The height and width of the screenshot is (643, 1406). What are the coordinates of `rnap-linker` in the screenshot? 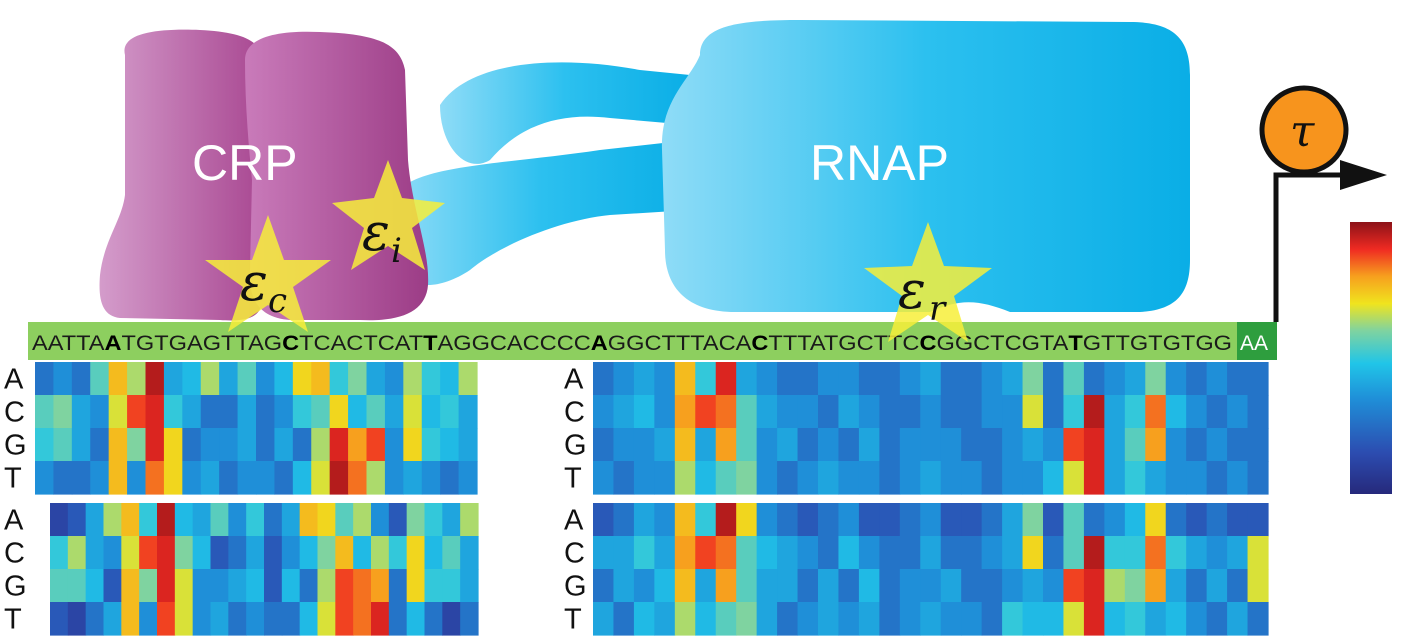 It's located at (541, 173).